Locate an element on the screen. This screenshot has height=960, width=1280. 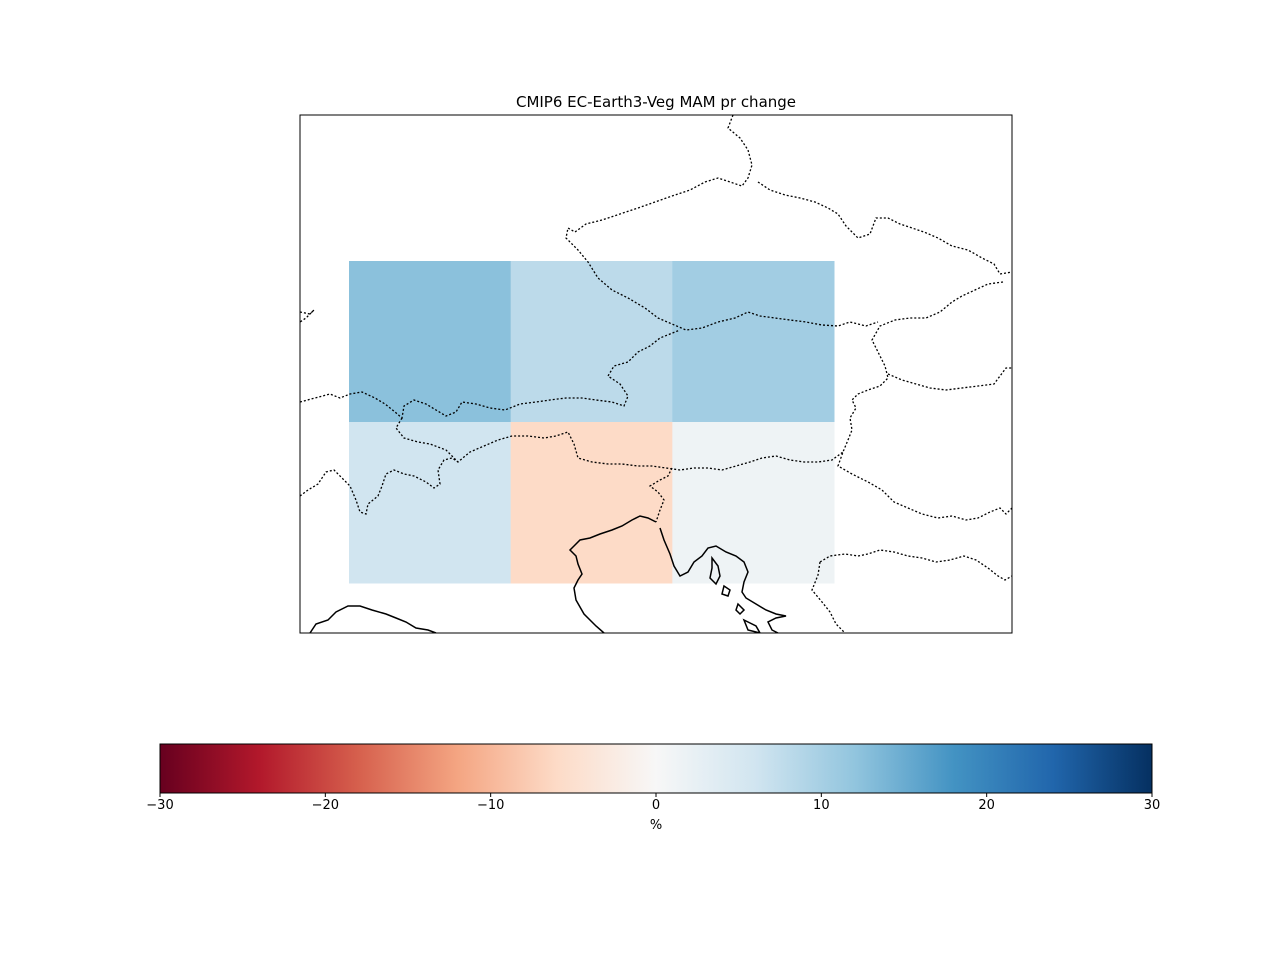
colorbar-tick-label: 0 is located at coordinates (656, 805).